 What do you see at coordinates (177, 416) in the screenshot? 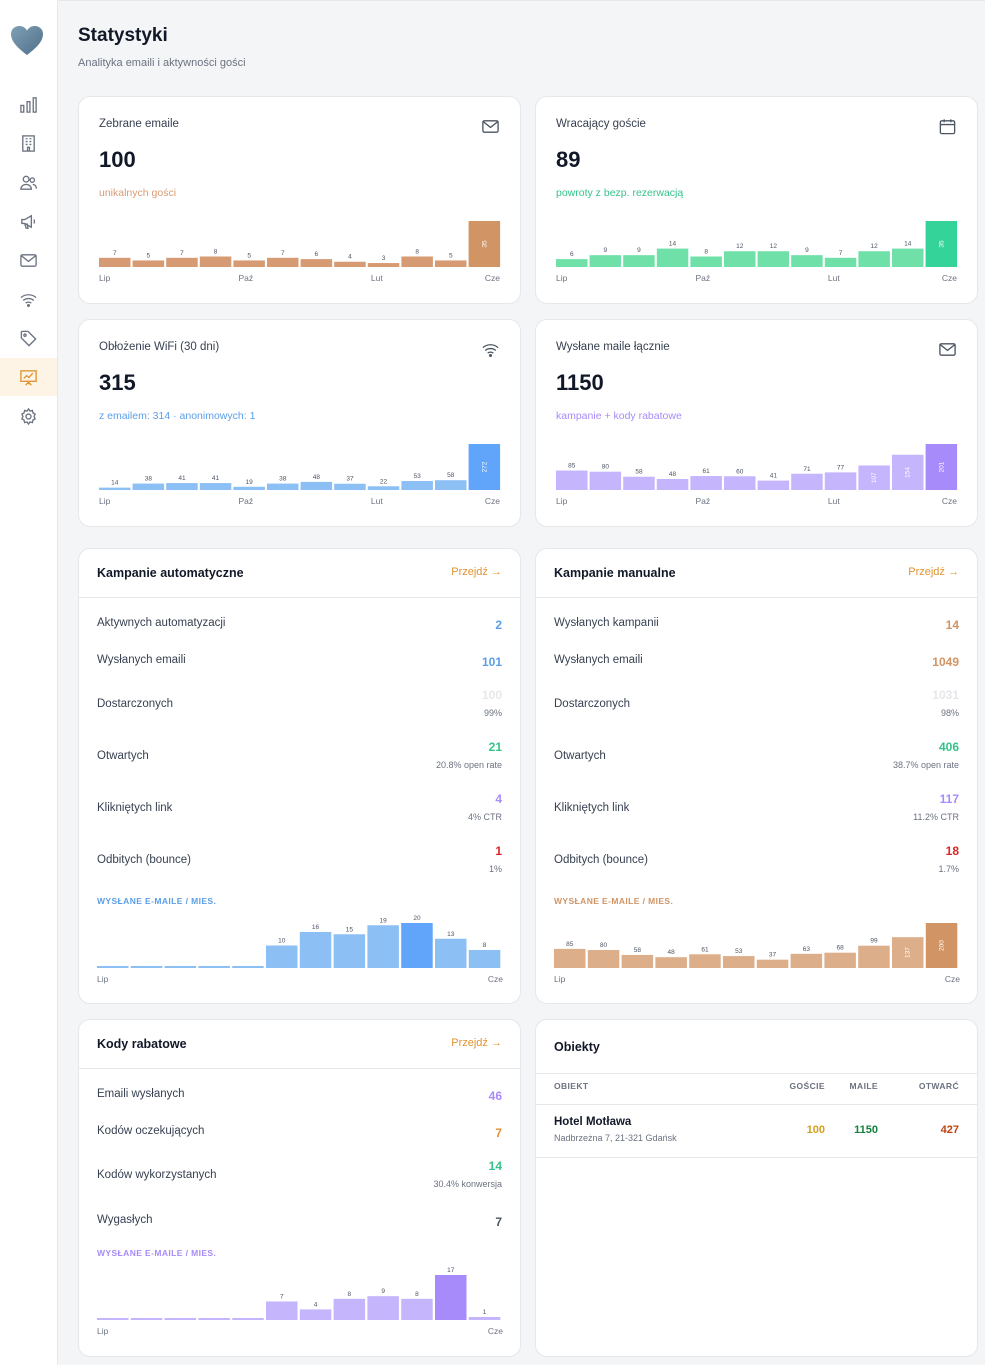
I see `stat-subtitle: z emailem: 314 · anonimowych: 1` at bounding box center [177, 416].